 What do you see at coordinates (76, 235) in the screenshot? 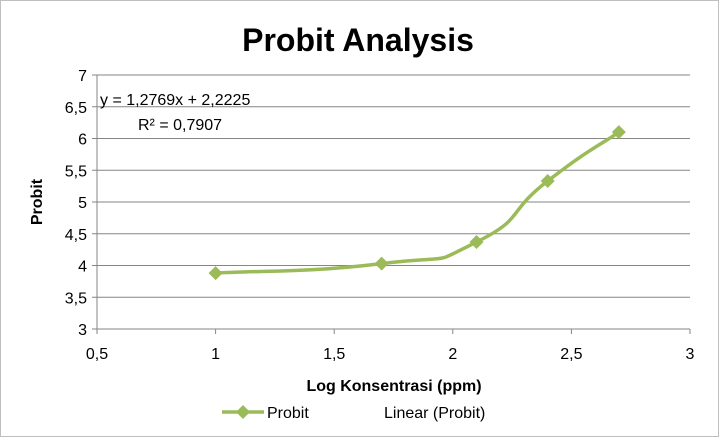
I see `y-tick-label-3: 4,5` at bounding box center [76, 235].